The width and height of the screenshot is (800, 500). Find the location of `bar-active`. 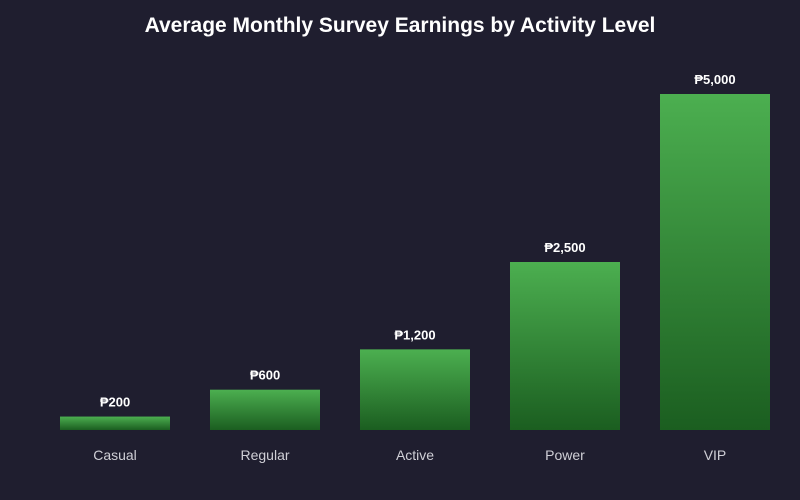

bar-active is located at coordinates (415, 389).